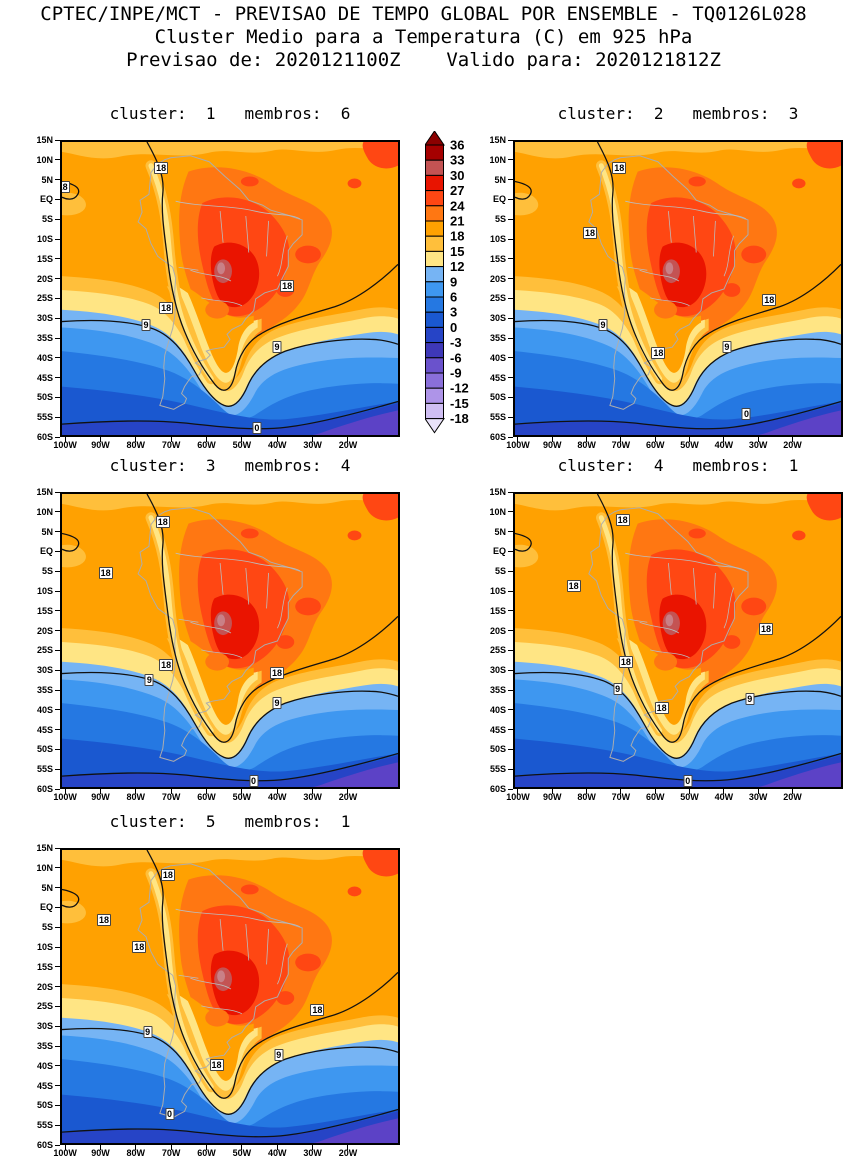 This screenshot has width=847, height=1157. I want to click on colorbar-level-label: 6, so click(453, 297).